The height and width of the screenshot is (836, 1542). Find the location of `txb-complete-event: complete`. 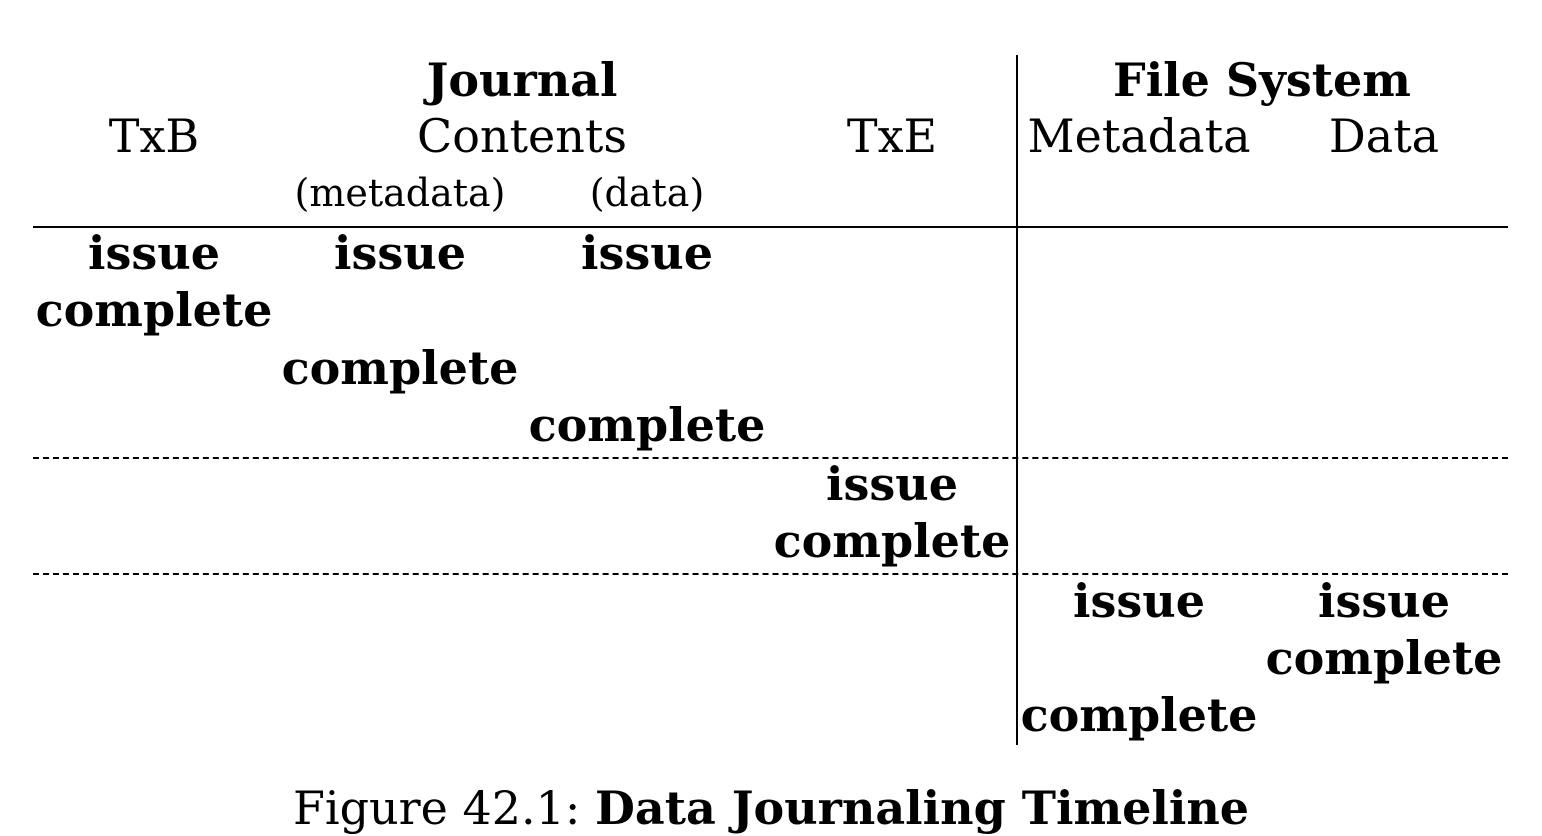

txb-complete-event: complete is located at coordinates (154, 310).